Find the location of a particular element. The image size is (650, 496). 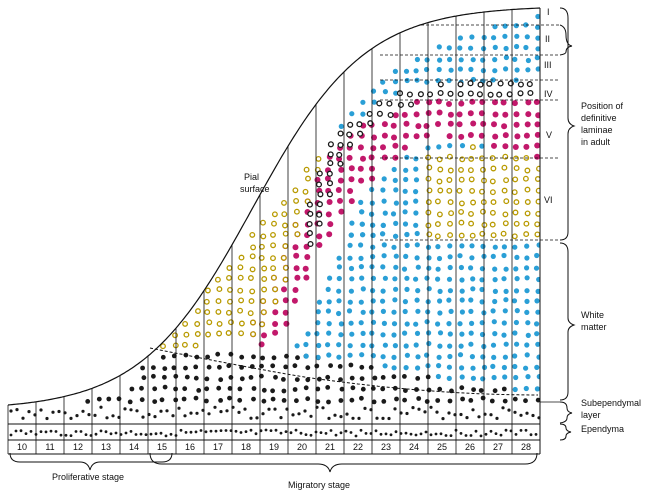

right-braces is located at coordinates (567, 224).